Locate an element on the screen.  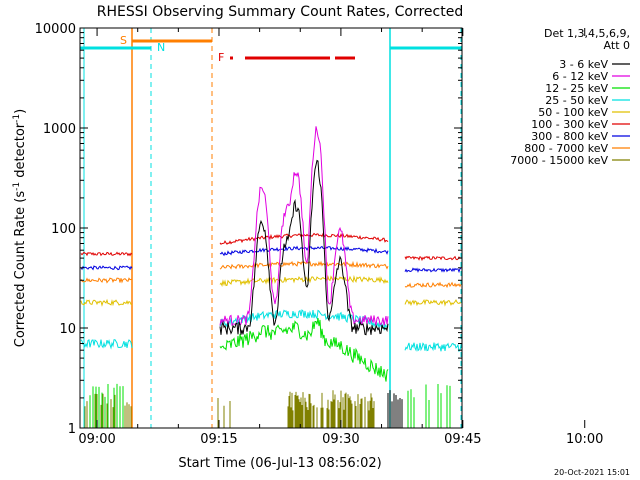
y-axis-label-end: ) is located at coordinates (20, 111).